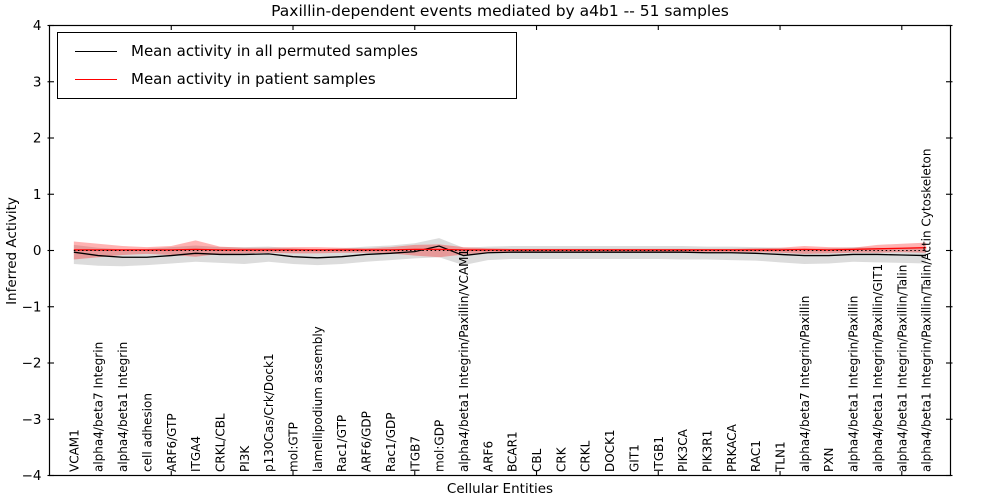 Image resolution: width=1000 pixels, height=500 pixels. I want to click on y-tick-label: 3, so click(37, 82).